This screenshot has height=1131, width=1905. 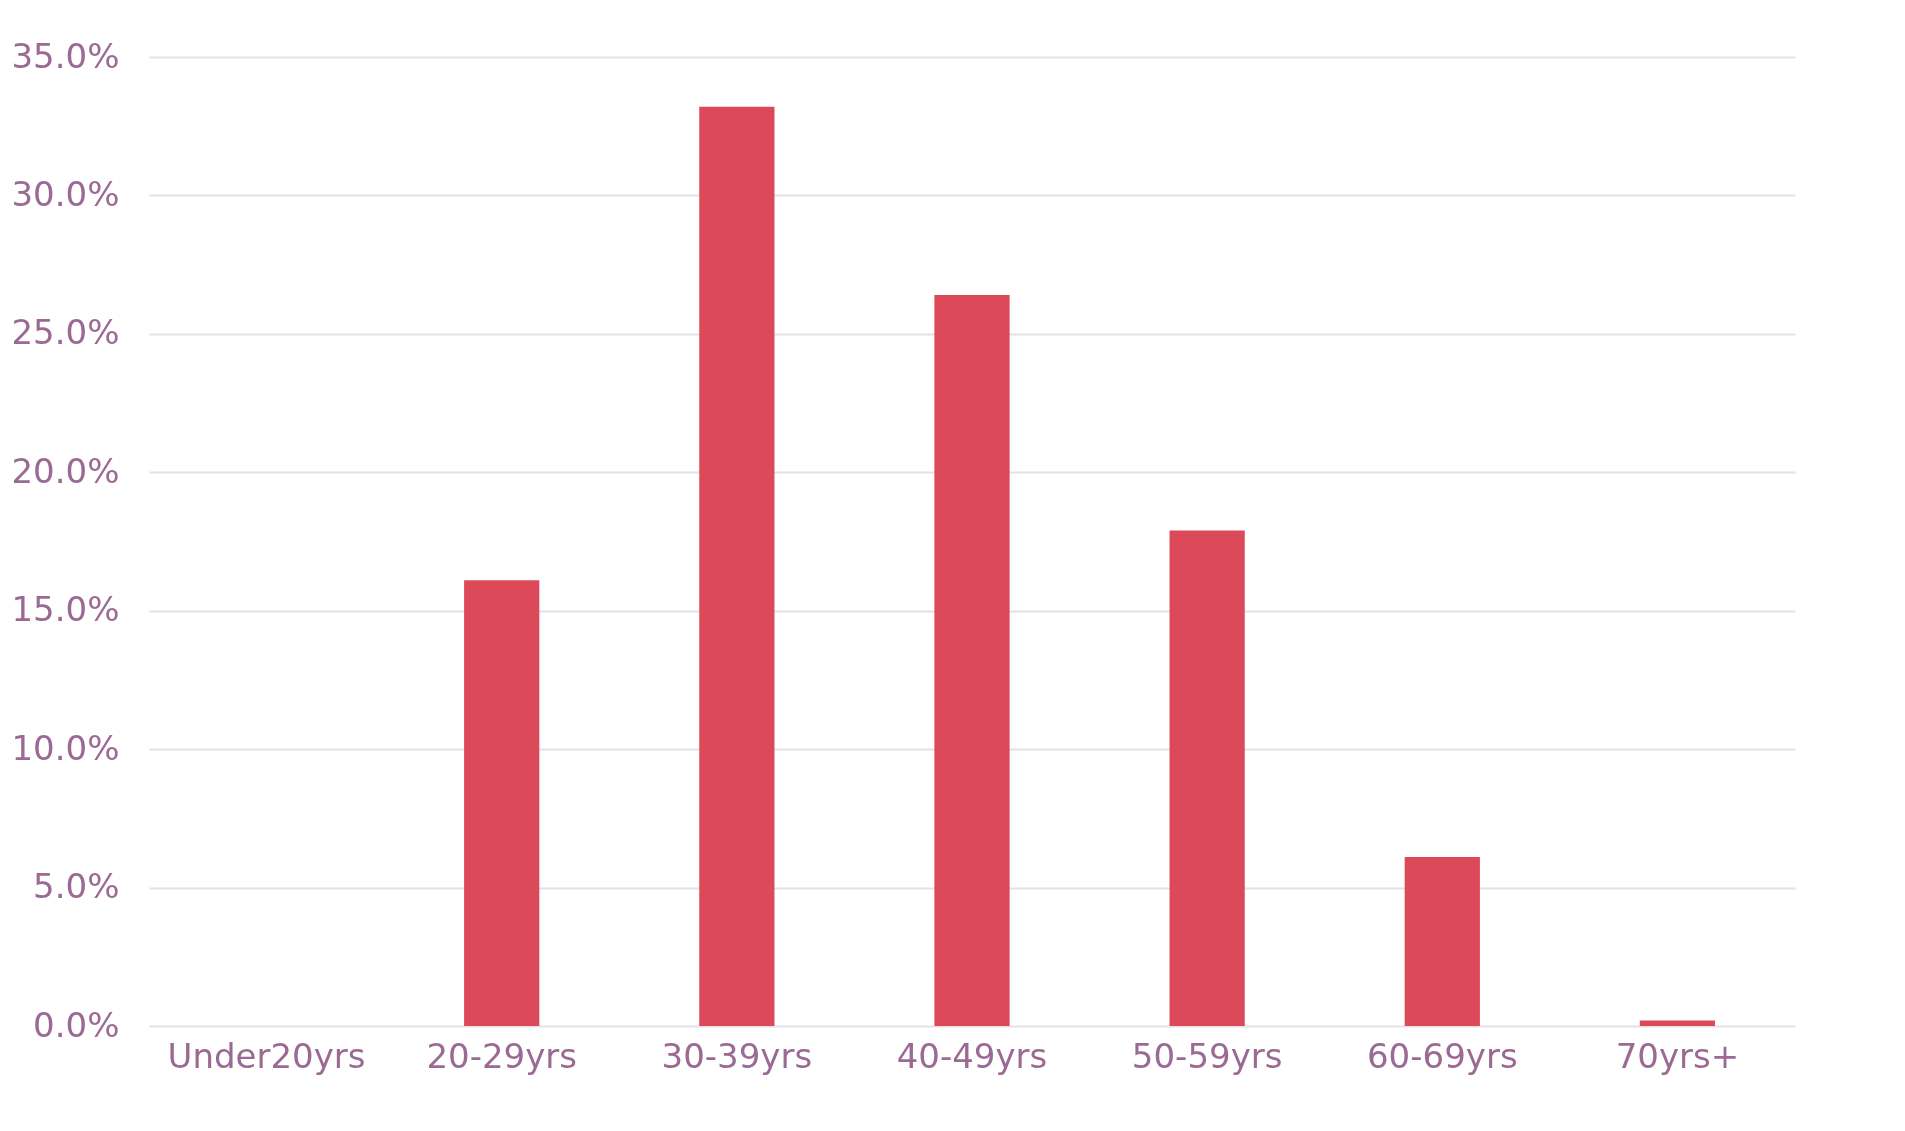 I want to click on y-tick-label: 35.0%, so click(x=65, y=55).